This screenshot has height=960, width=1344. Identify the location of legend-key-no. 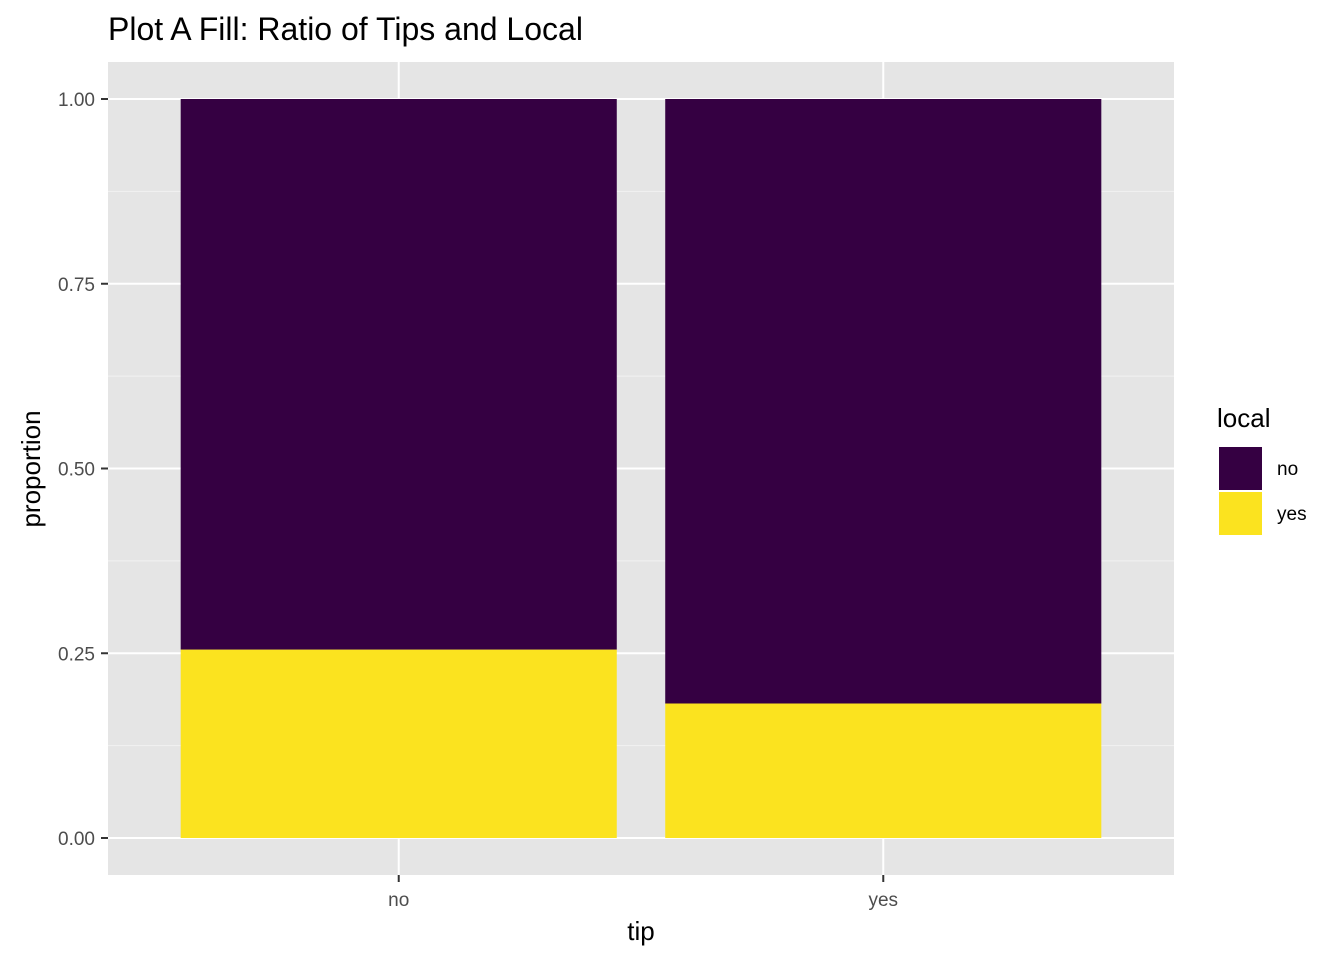
(1240, 468).